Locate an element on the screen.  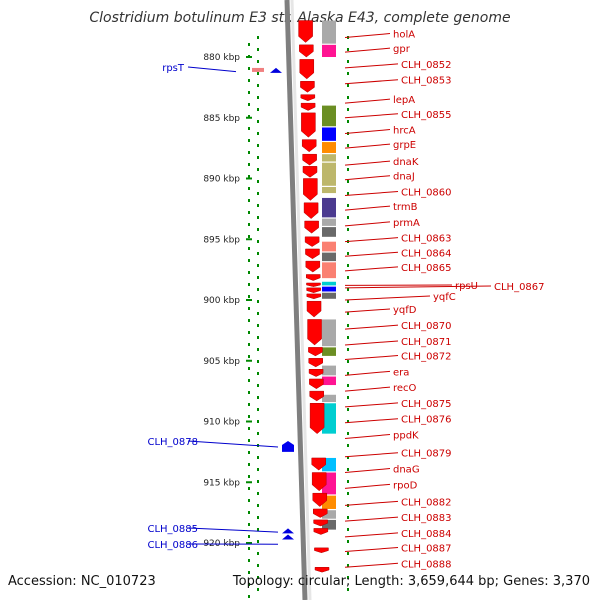
gene-label-CLH_0884: CLH_0884 is located at coordinates (426, 534).